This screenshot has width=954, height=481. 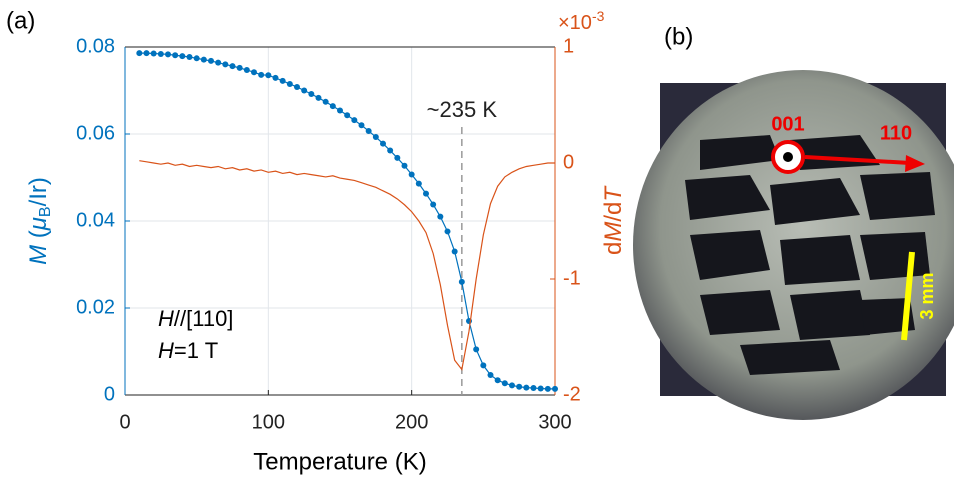 What do you see at coordinates (810, 255) in the screenshot?
I see `crystals` at bounding box center [810, 255].